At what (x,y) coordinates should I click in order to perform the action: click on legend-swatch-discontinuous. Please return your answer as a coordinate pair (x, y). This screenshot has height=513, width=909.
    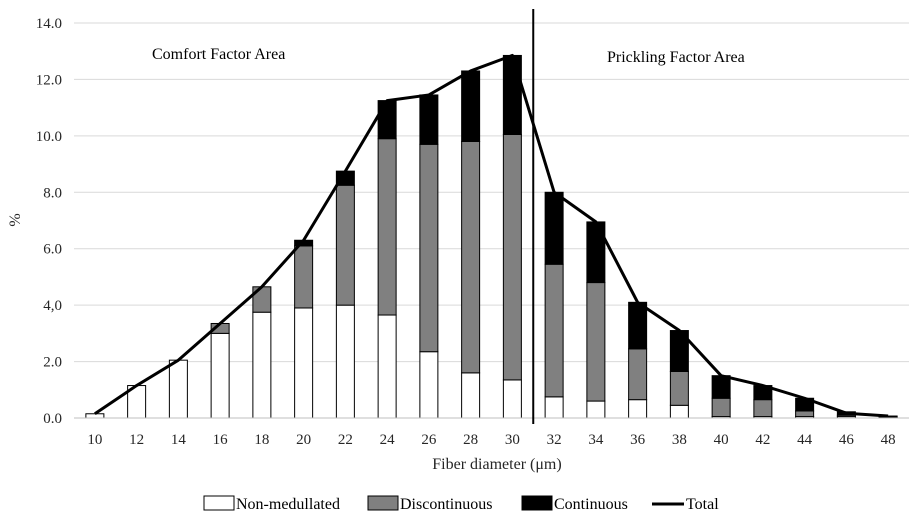
    Looking at the image, I should click on (383, 503).